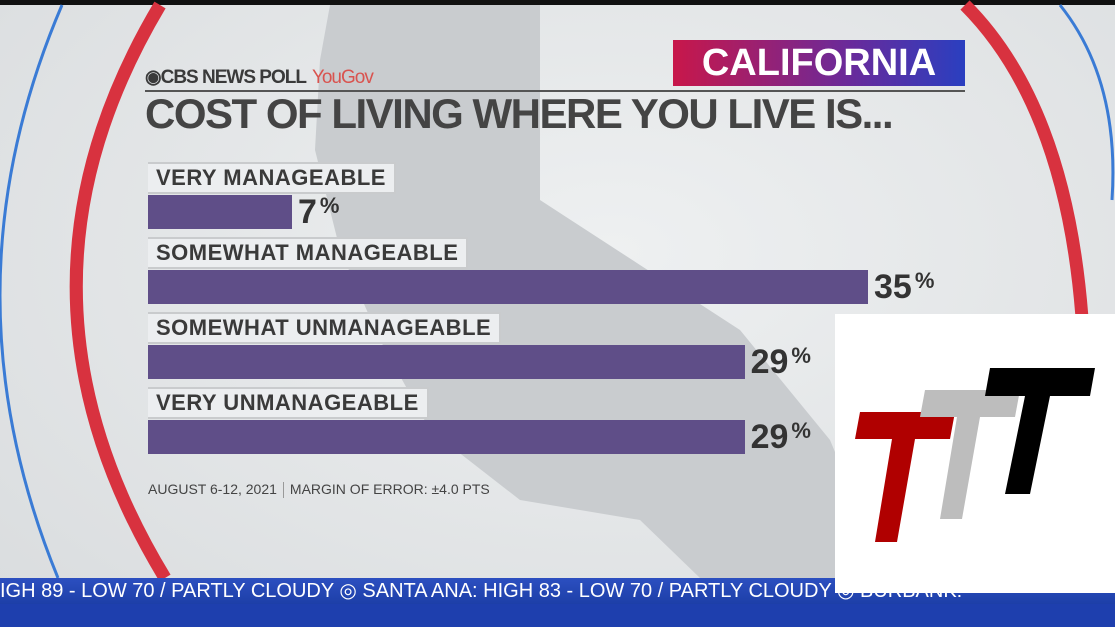 This screenshot has height=627, width=1115. I want to click on brand-text: CBS NEWS POLL, so click(233, 77).